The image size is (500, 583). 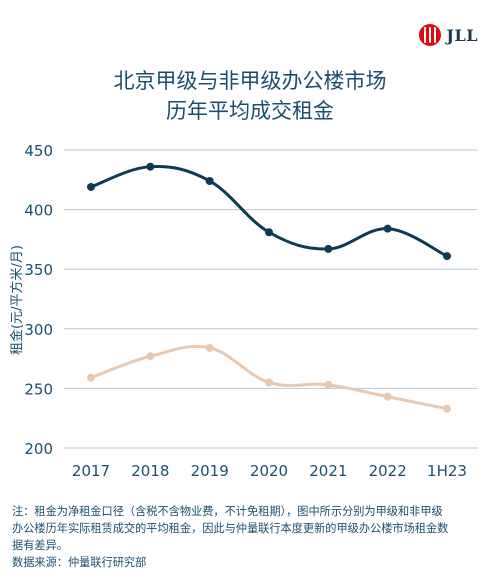 What do you see at coordinates (447, 471) in the screenshot?
I see `x-tick-label: 1H23` at bounding box center [447, 471].